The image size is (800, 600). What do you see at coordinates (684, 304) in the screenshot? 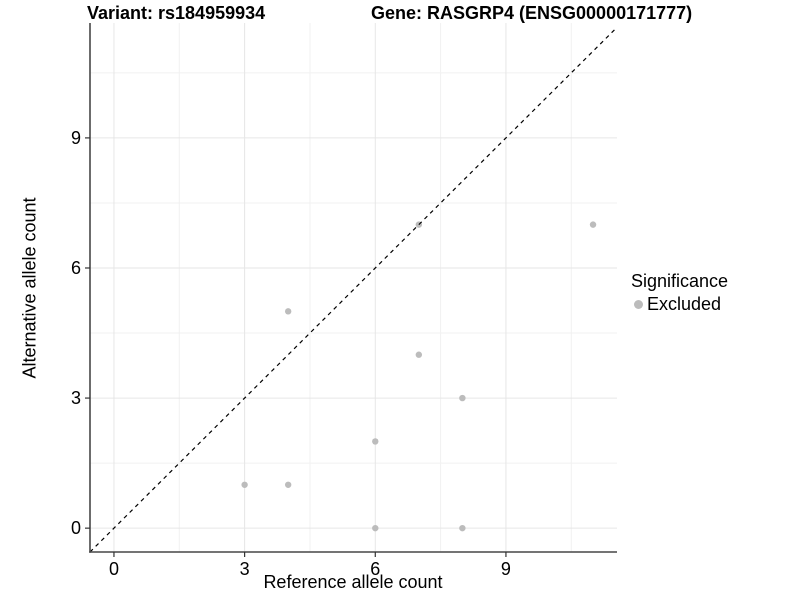
I see `legend-item-label: Excluded` at bounding box center [684, 304].